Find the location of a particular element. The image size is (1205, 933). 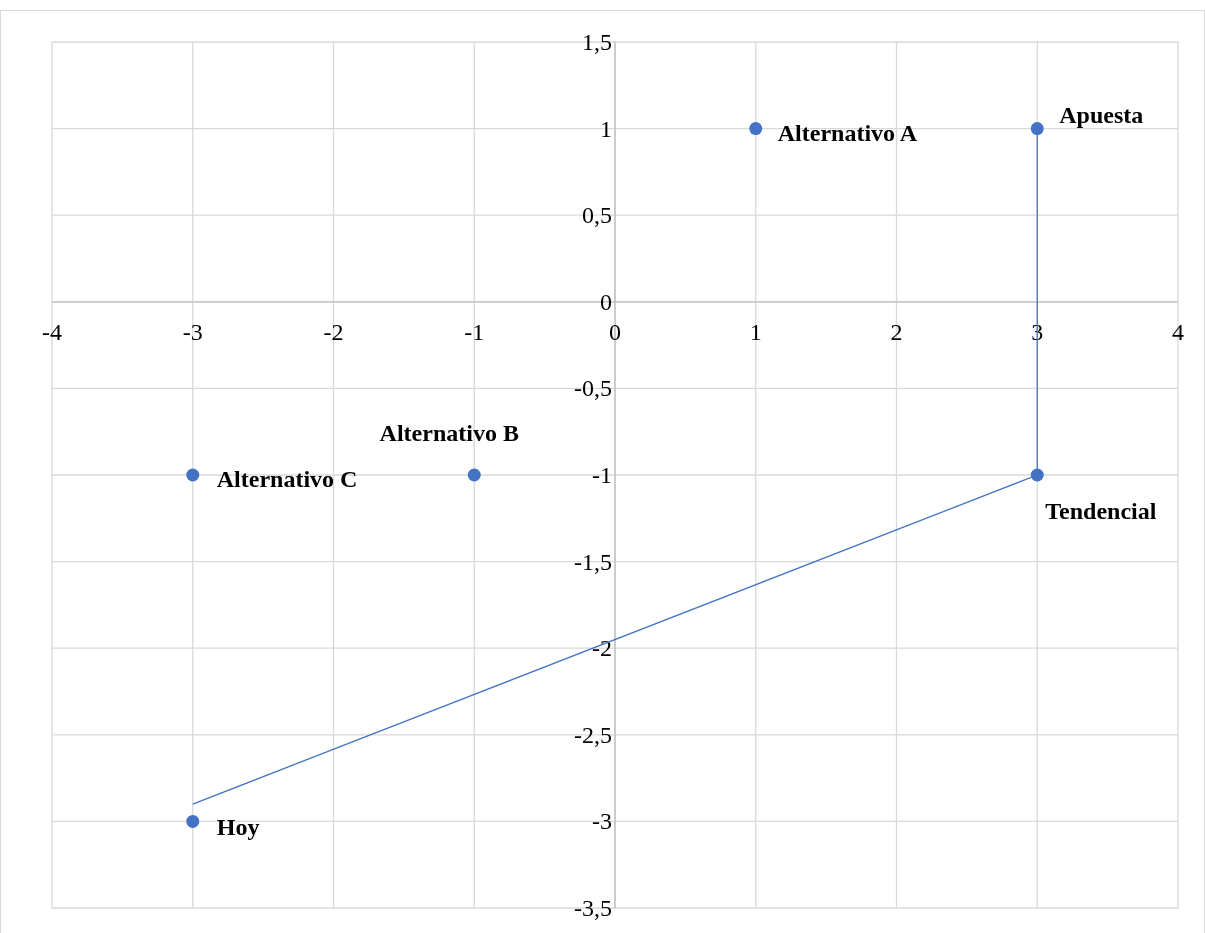

annotation: Hoy is located at coordinates (238, 827).